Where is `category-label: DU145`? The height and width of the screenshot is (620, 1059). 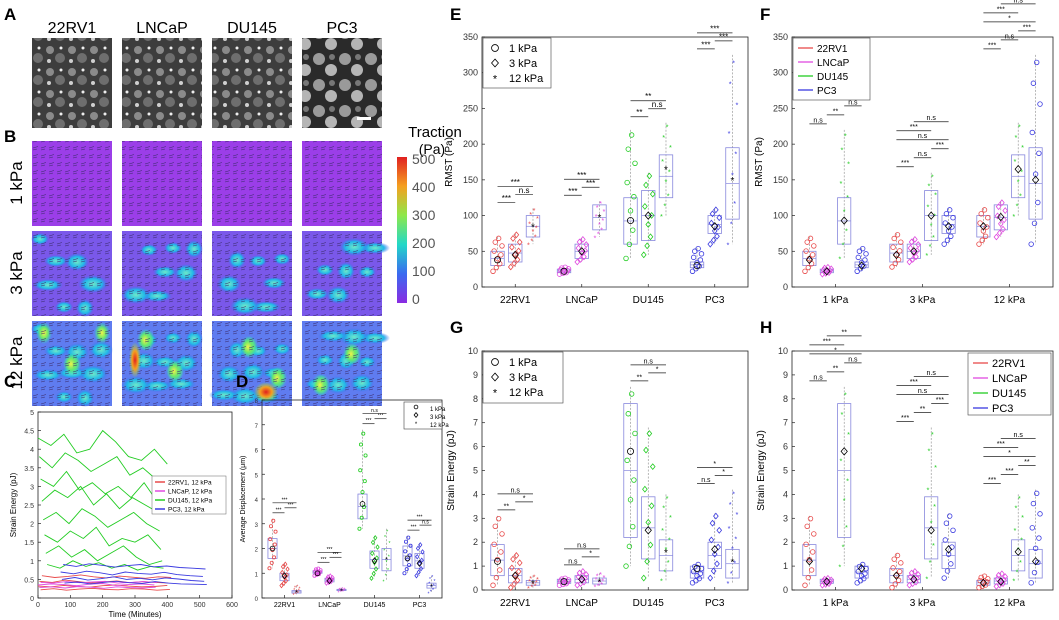
category-label: DU145 is located at coordinates (375, 605).